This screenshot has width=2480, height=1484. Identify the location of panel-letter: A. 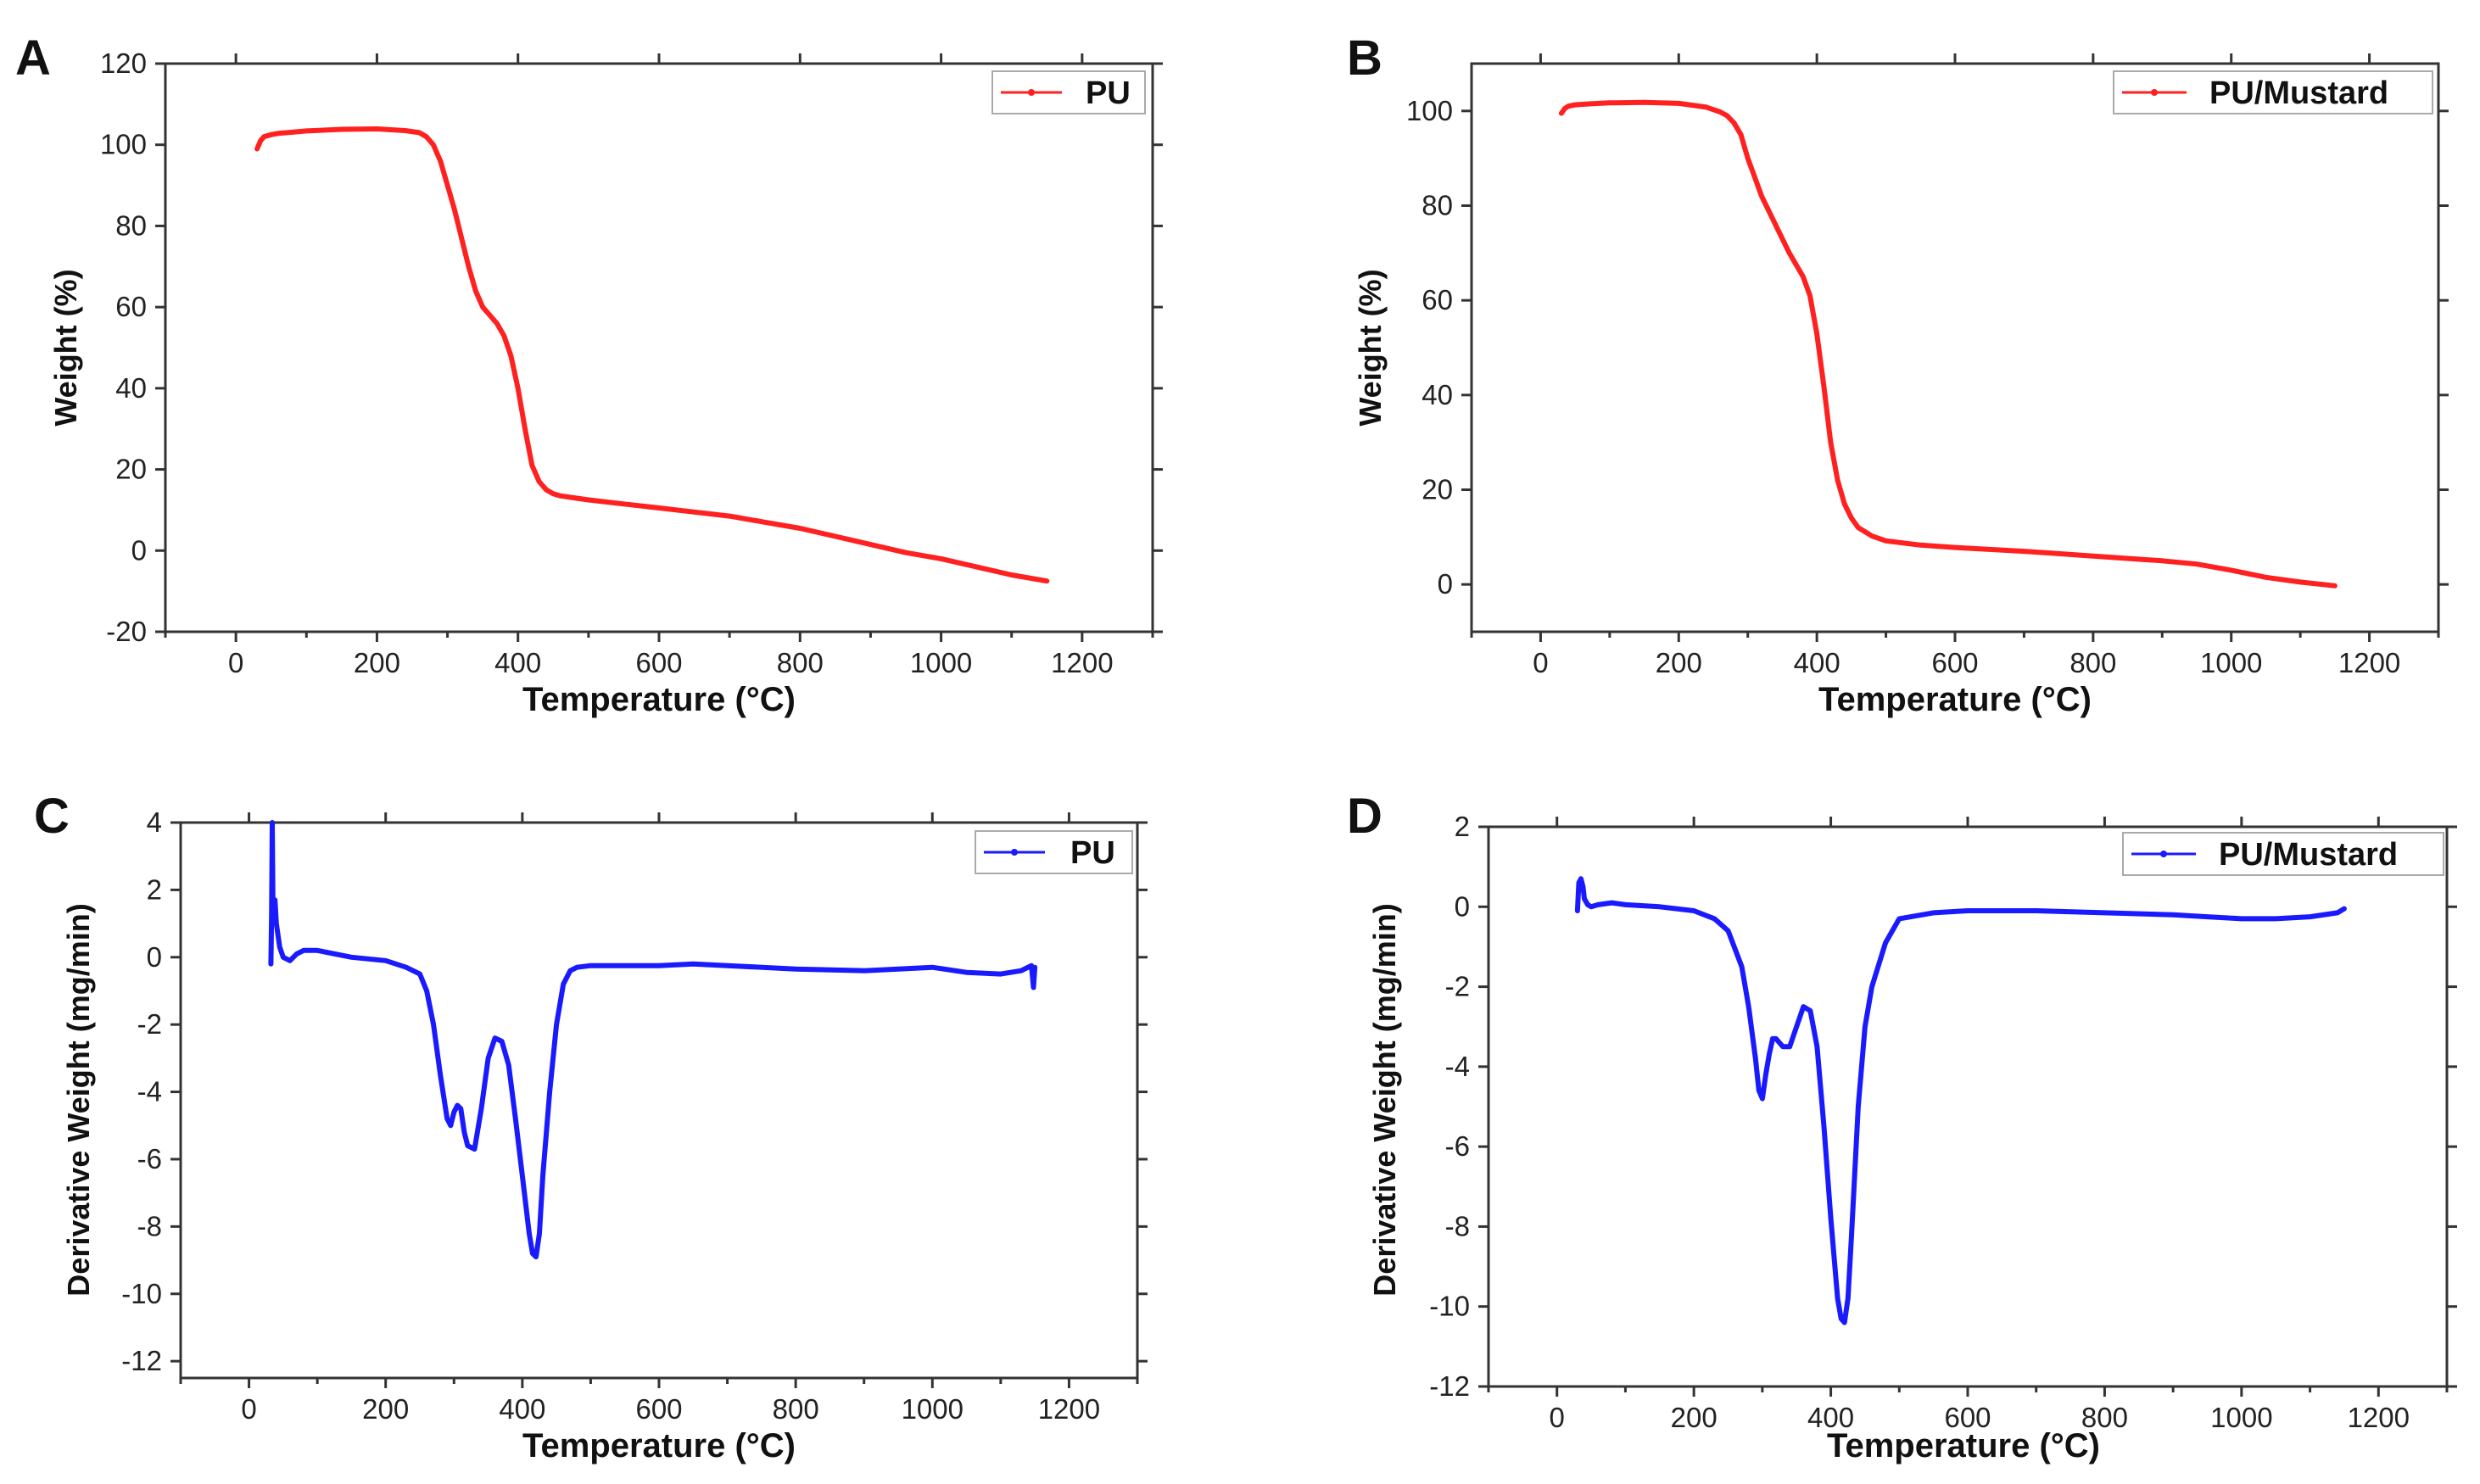
(33, 59).